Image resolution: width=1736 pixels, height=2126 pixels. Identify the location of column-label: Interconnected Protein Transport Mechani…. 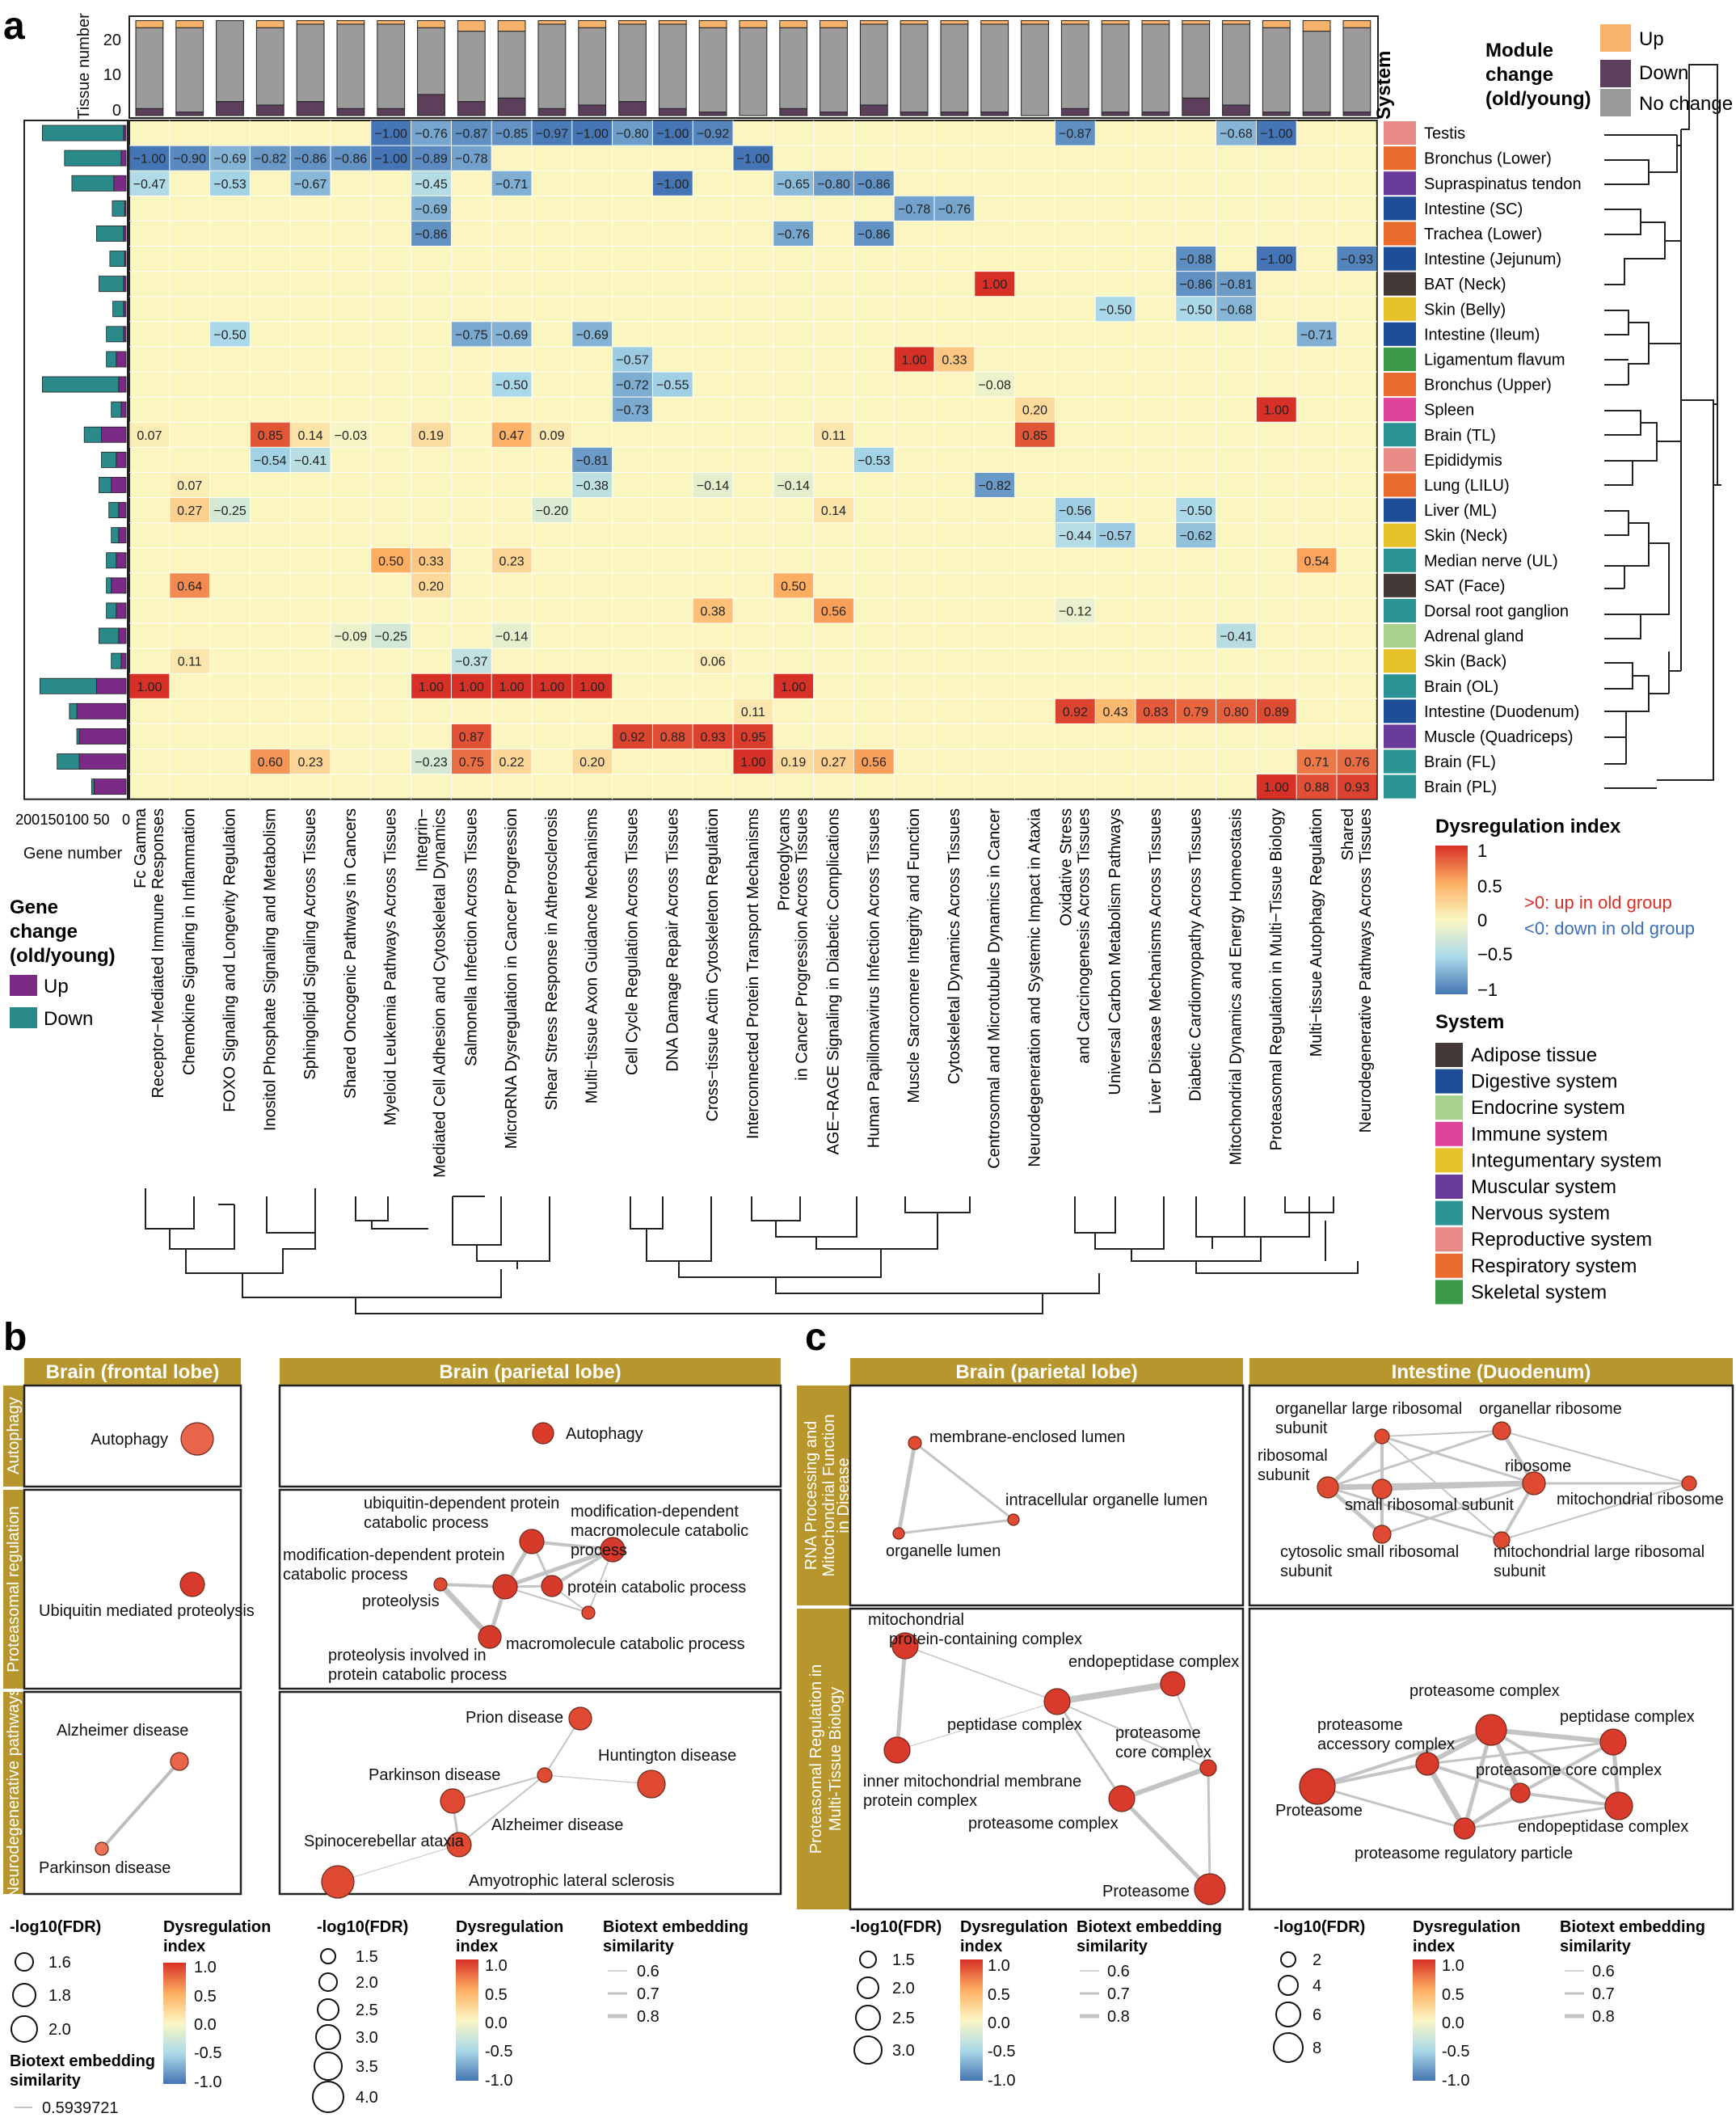
(753, 973).